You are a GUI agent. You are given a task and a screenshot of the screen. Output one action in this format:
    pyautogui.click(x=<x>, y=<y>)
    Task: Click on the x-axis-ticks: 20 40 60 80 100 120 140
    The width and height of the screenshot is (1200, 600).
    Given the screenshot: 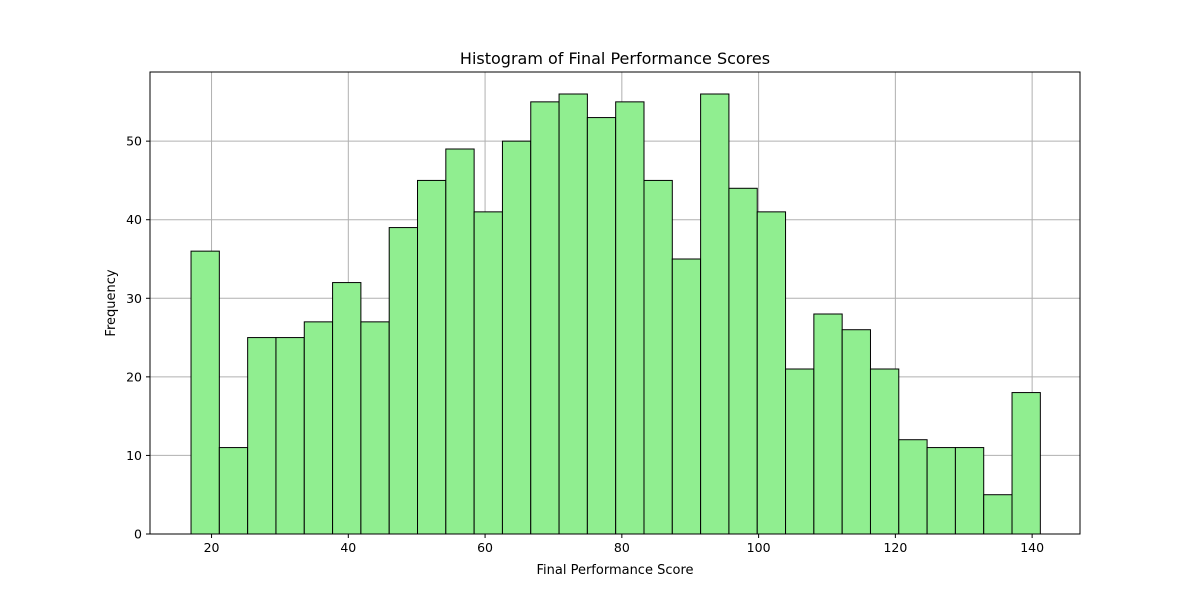 What is the action you would take?
    pyautogui.click(x=624, y=544)
    